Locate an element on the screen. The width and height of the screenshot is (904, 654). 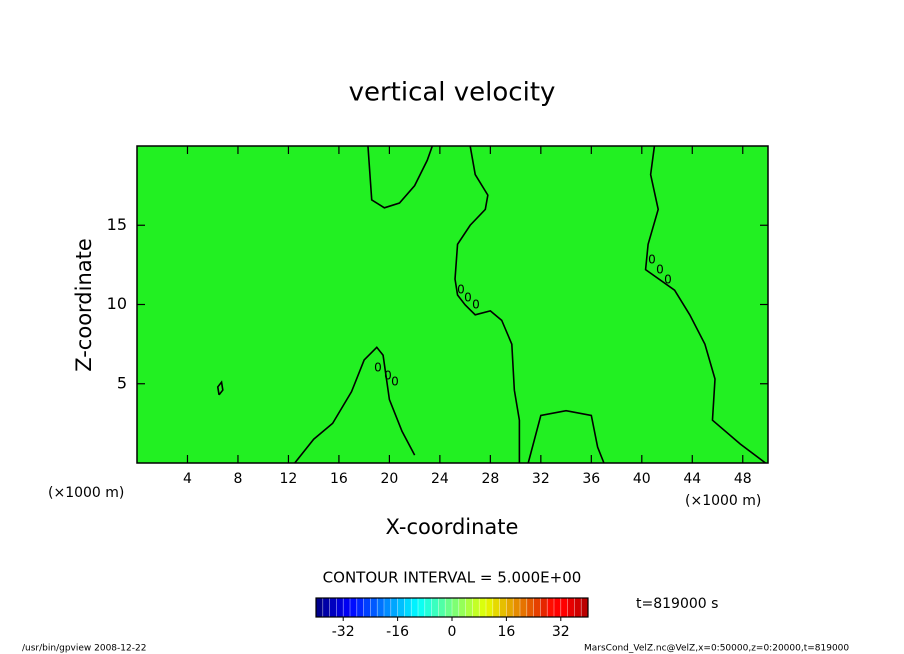
x-tick-label: 32 is located at coordinates (541, 479).